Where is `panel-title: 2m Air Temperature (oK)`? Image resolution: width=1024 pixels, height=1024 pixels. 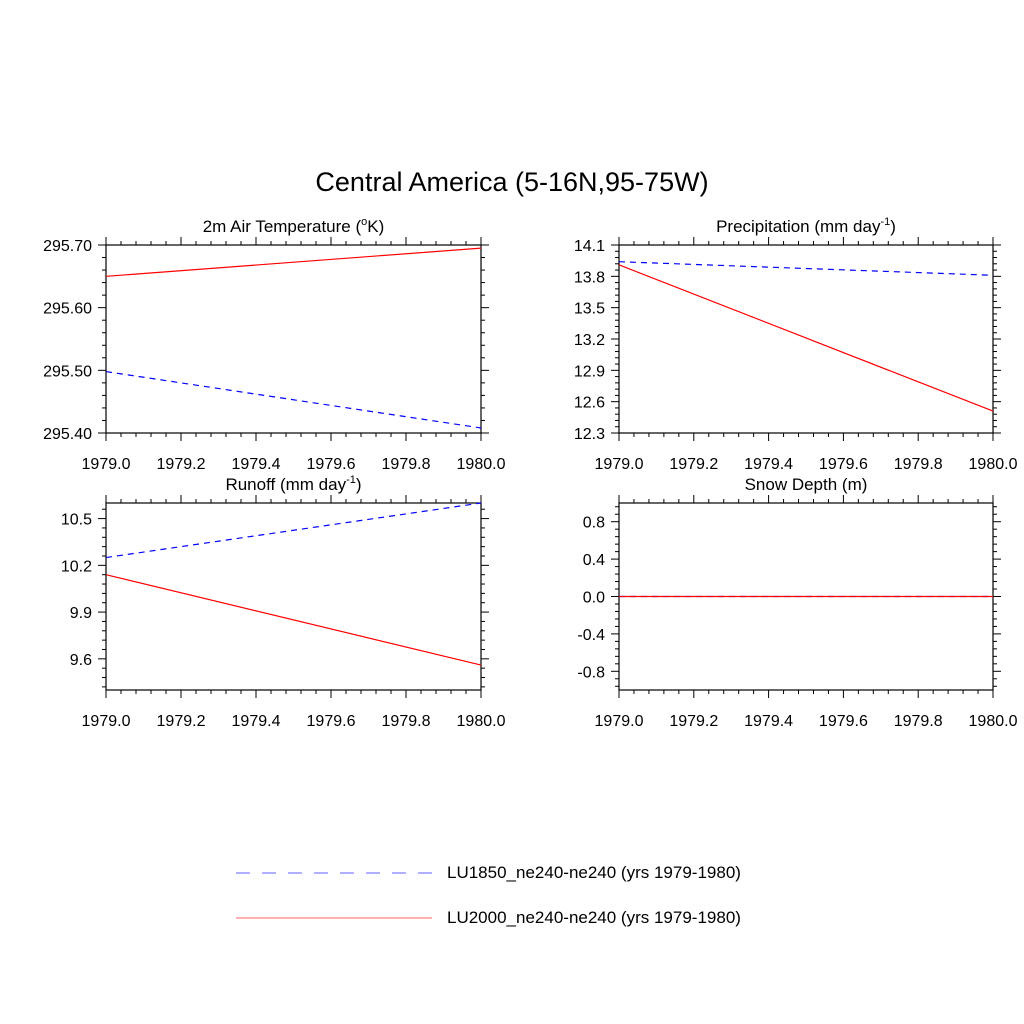 panel-title: 2m Air Temperature (oK) is located at coordinates (294, 226).